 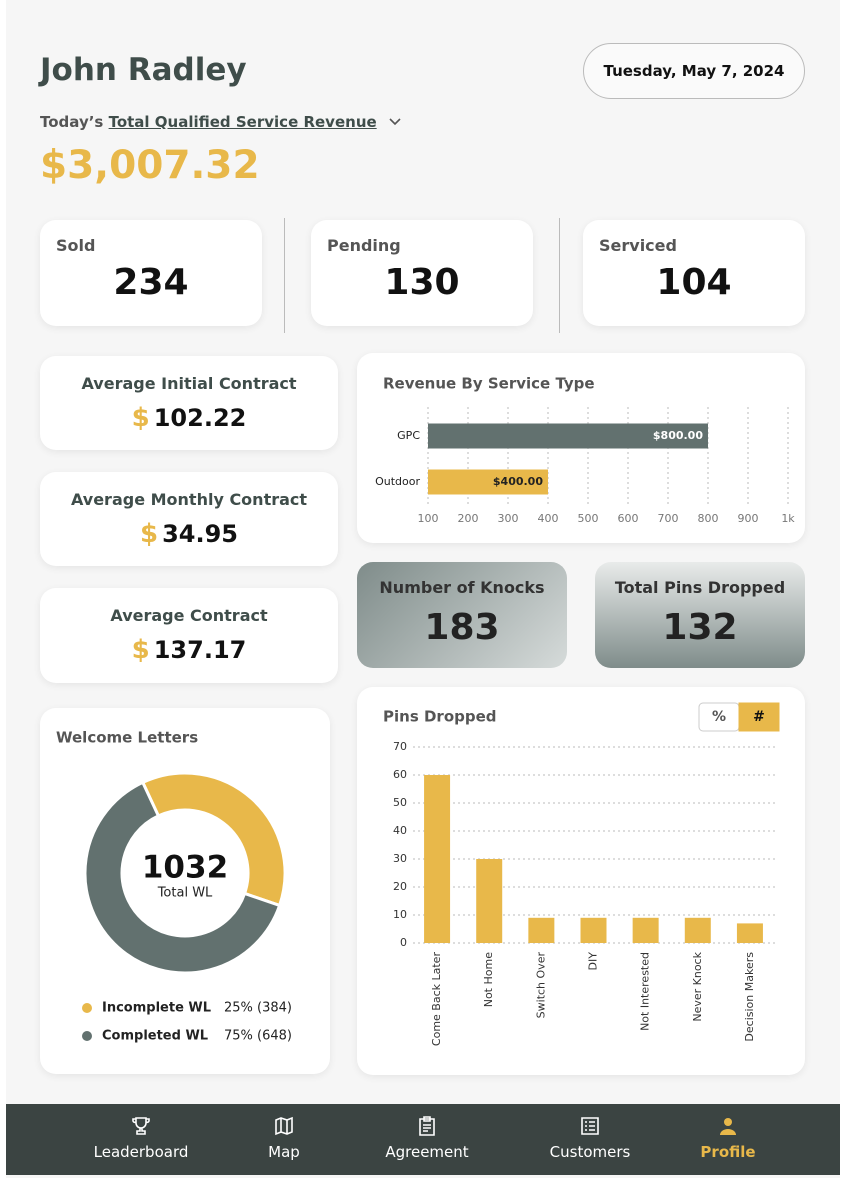 I want to click on stat-card: Pending 130, so click(x=422, y=273).